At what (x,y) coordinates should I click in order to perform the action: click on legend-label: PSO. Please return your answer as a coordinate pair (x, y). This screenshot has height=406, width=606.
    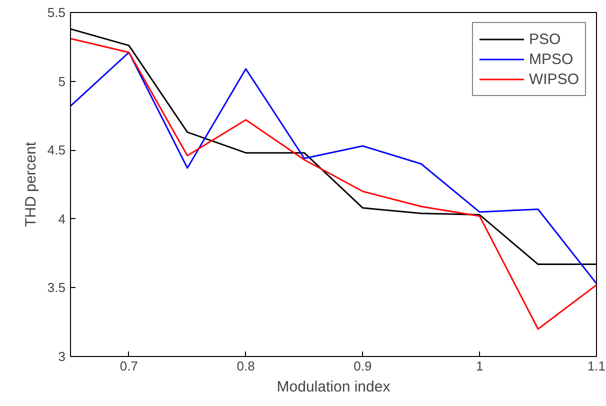
    Looking at the image, I should click on (544, 39).